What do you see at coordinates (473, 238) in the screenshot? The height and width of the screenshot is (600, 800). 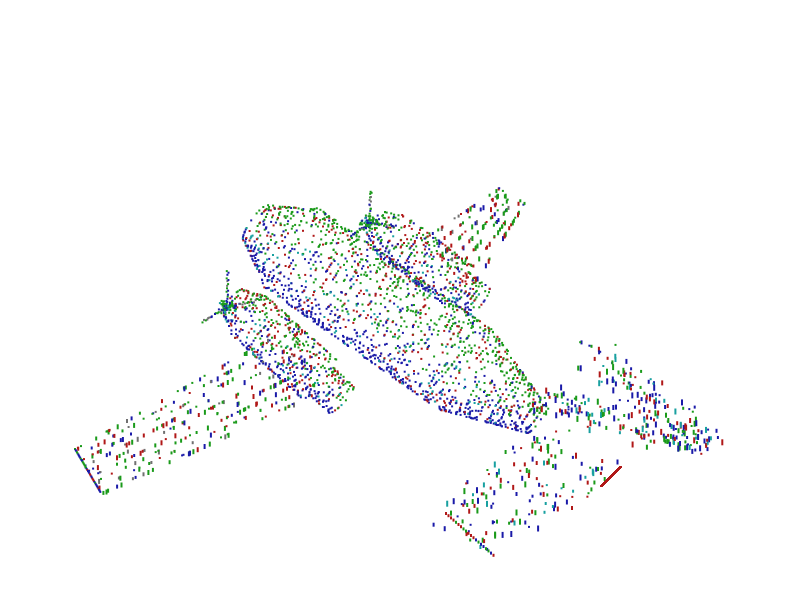 I see `right-wing` at bounding box center [473, 238].